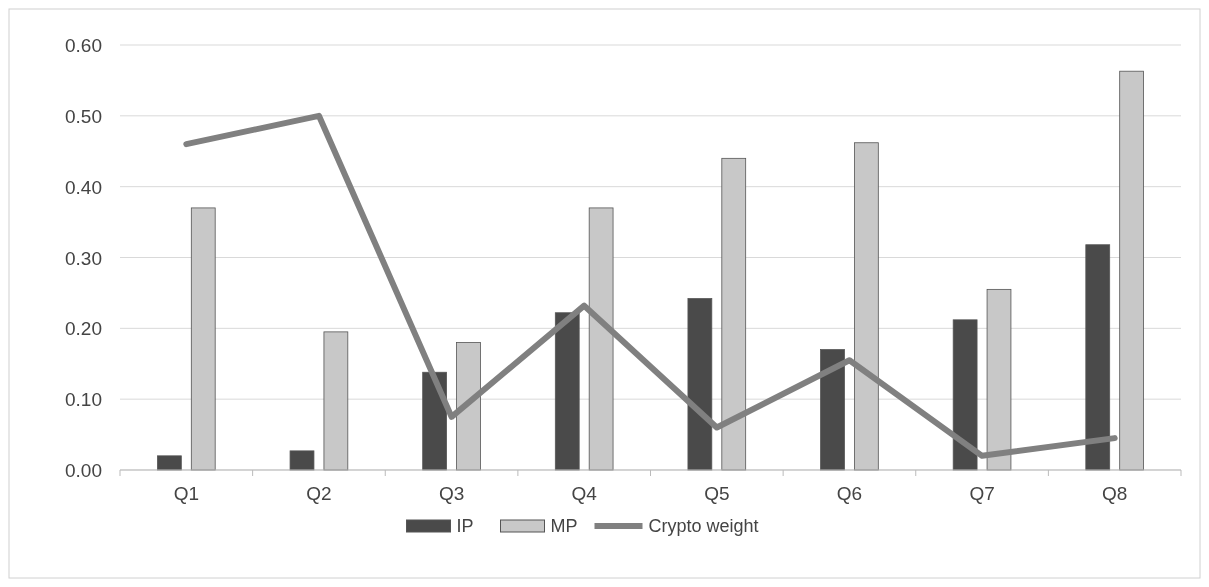  I want to click on x-tick-label: Q2, so click(319, 493).